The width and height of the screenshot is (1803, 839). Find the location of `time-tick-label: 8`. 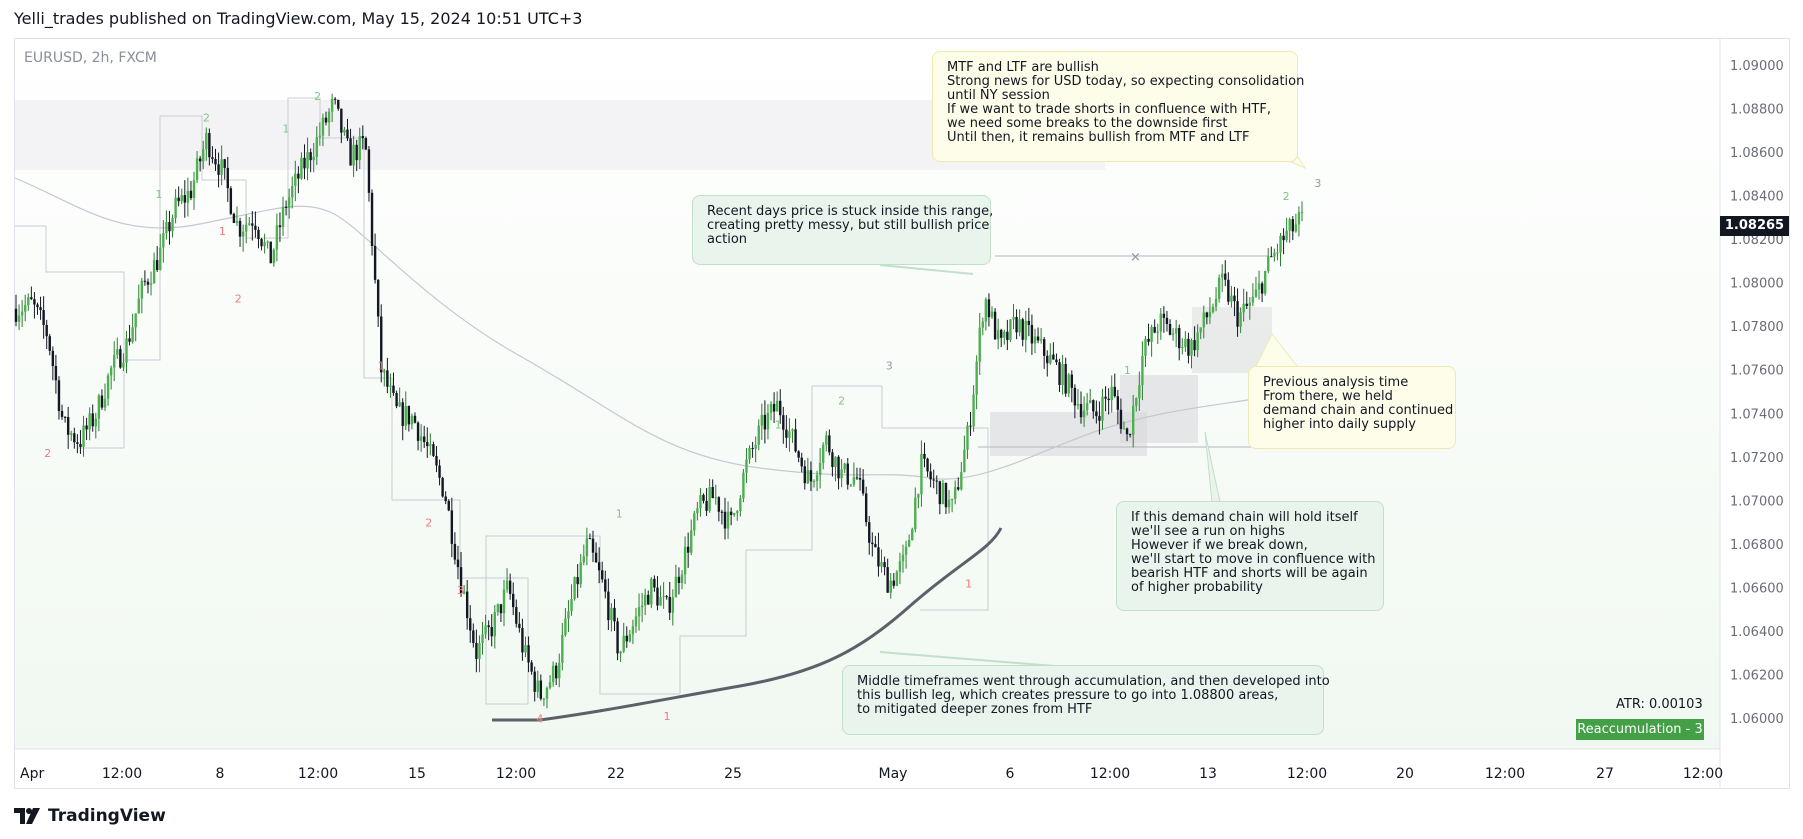

time-tick-label: 8 is located at coordinates (220, 774).